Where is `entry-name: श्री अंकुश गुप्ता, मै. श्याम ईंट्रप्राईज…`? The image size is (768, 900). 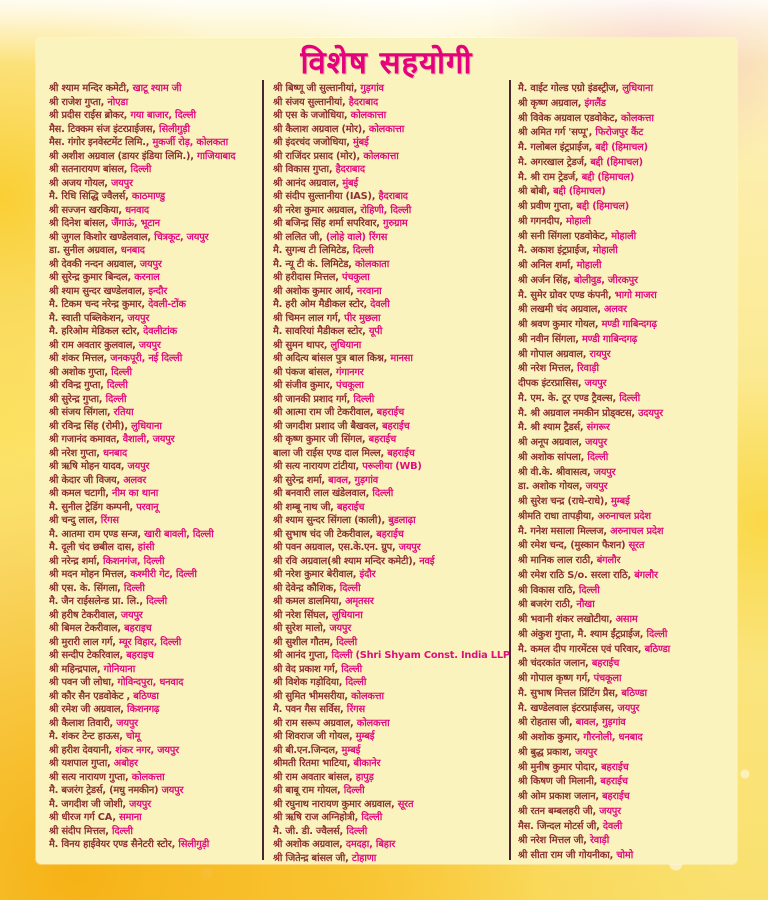
entry-name: श्री अंकुश गुप्ता, मै. श्याम ईंट्रप्राईज… is located at coordinates (581, 634).